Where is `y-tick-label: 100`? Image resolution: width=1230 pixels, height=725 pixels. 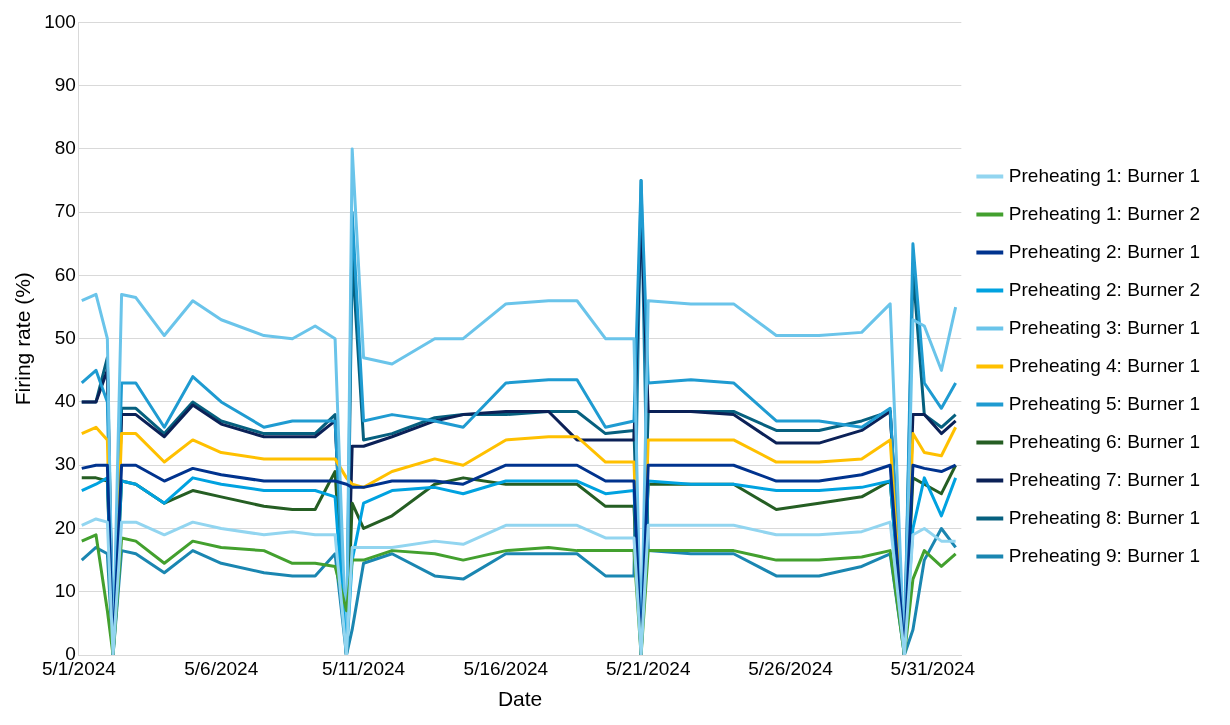 y-tick-label: 100 is located at coordinates (60, 21).